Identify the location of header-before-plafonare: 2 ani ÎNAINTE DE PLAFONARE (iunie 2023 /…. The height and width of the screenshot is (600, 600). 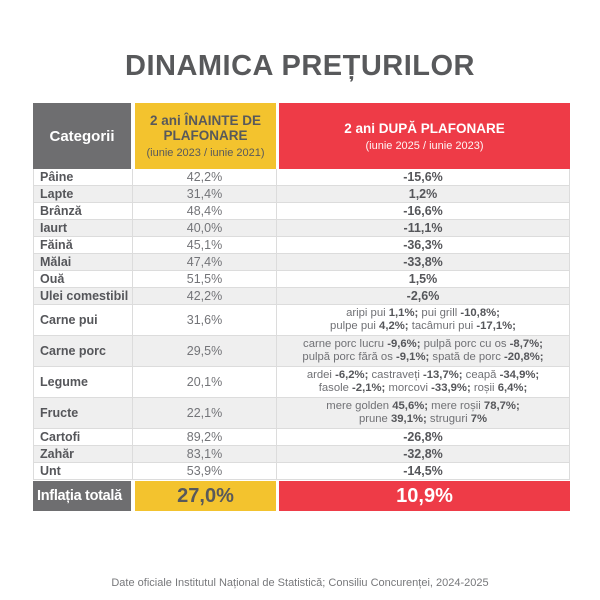
(205, 136).